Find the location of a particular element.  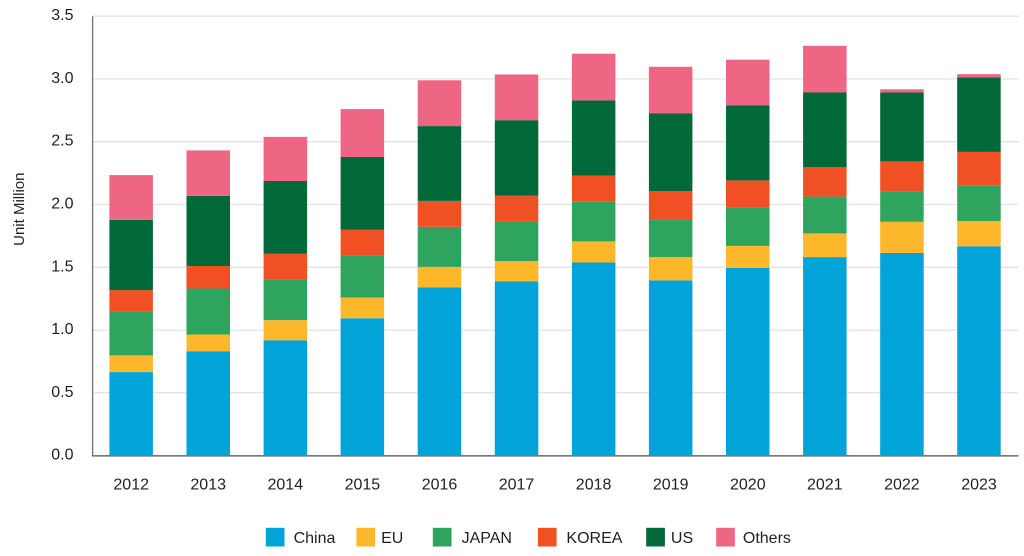

svg-text: 1.5 is located at coordinates (62, 266).